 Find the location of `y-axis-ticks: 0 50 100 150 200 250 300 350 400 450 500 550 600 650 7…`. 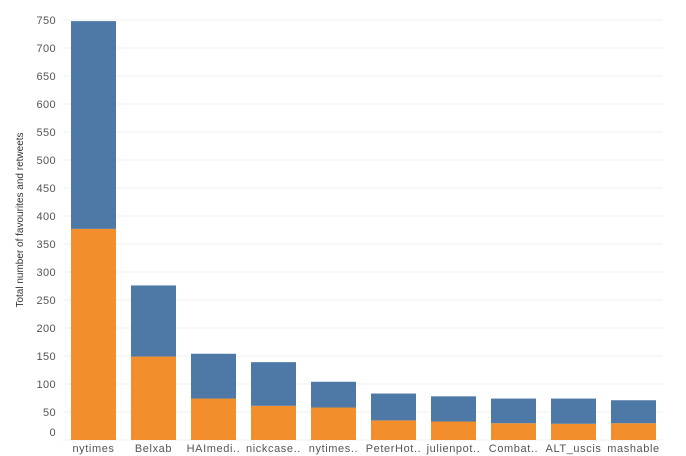

y-axis-ticks: 0 50 100 150 200 250 300 350 400 450 500 550 600 650 7… is located at coordinates (46, 227).